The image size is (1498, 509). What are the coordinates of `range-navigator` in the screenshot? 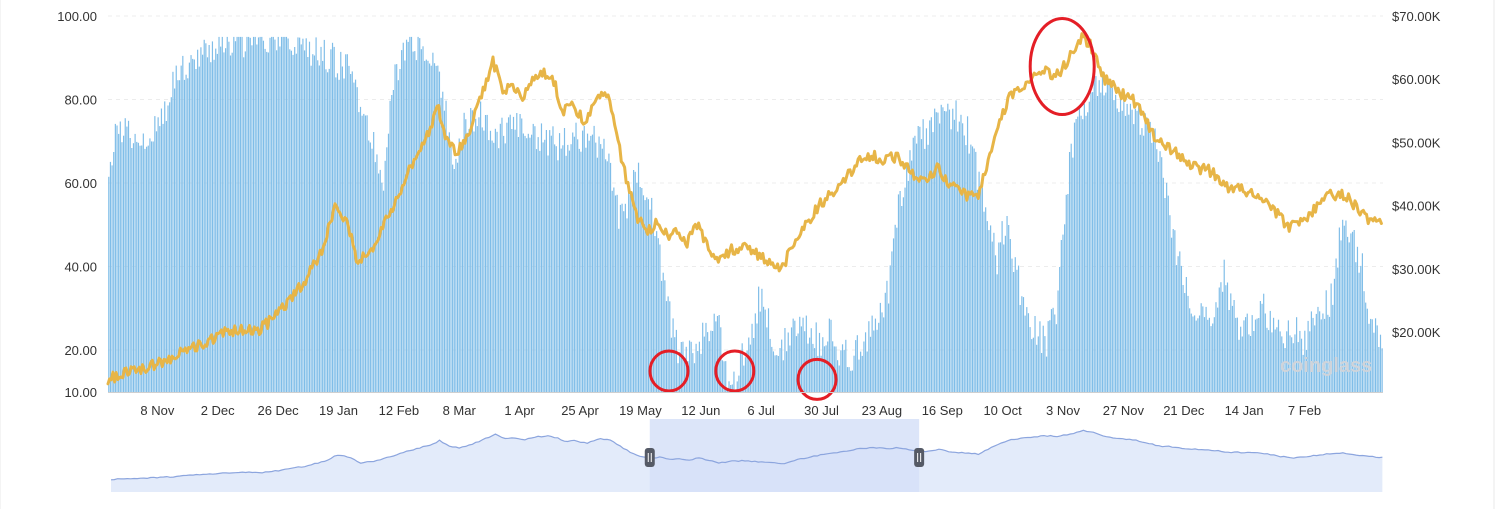 It's located at (747, 455).